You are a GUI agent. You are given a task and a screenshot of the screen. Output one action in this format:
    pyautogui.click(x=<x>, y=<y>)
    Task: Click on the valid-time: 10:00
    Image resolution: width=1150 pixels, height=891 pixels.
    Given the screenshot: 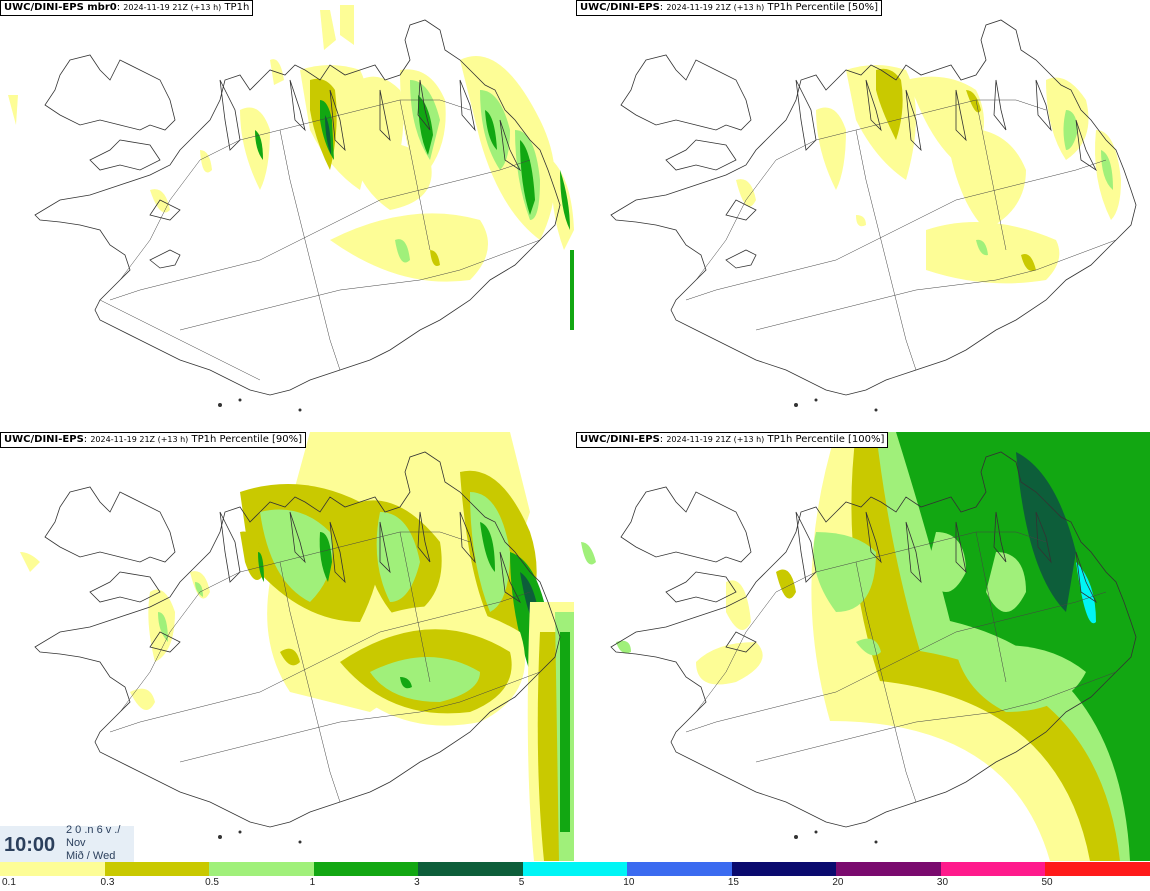 What is the action you would take?
    pyautogui.click(x=30, y=845)
    